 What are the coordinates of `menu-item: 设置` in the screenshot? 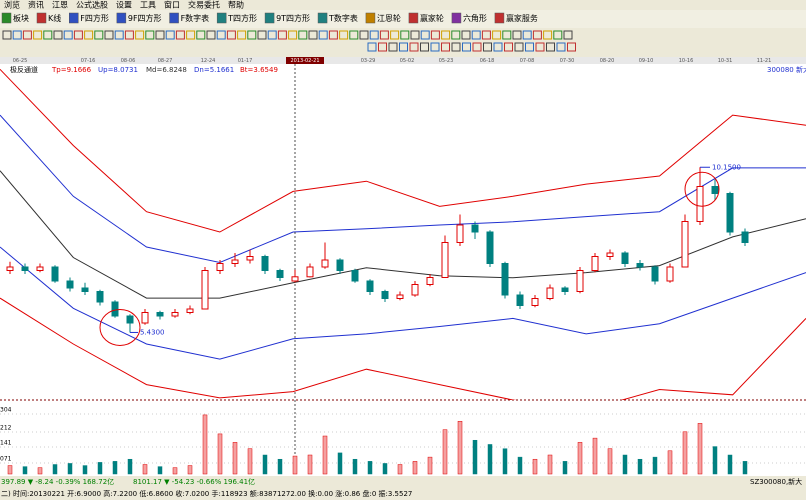 It's located at (124, 5).